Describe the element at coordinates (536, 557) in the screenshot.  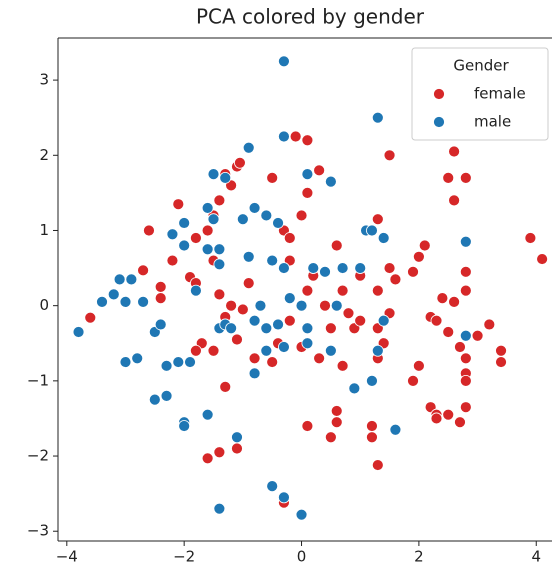
I see `x-tick-label: 4` at that location.